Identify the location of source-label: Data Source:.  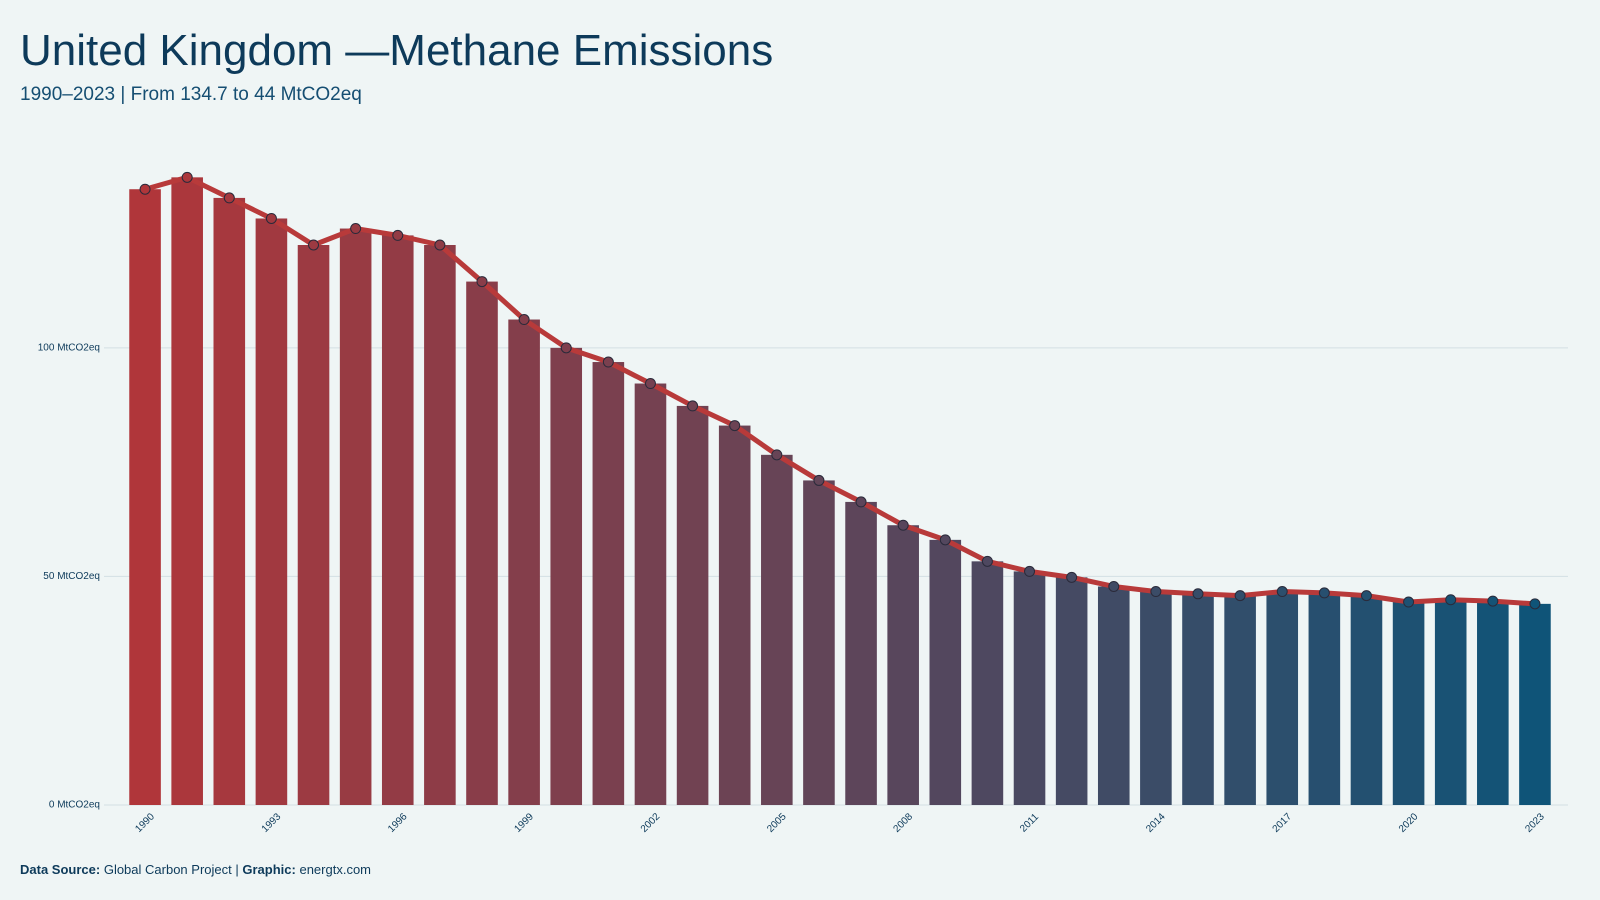
(60, 869).